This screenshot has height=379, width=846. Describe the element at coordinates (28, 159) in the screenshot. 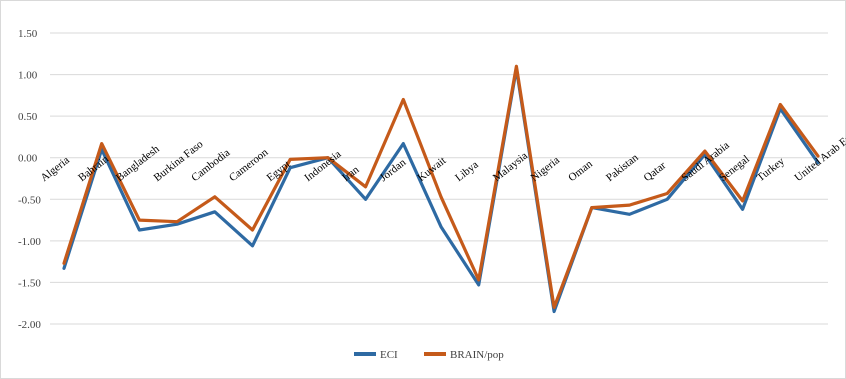

I see `y-tick-label: 0.00` at that location.